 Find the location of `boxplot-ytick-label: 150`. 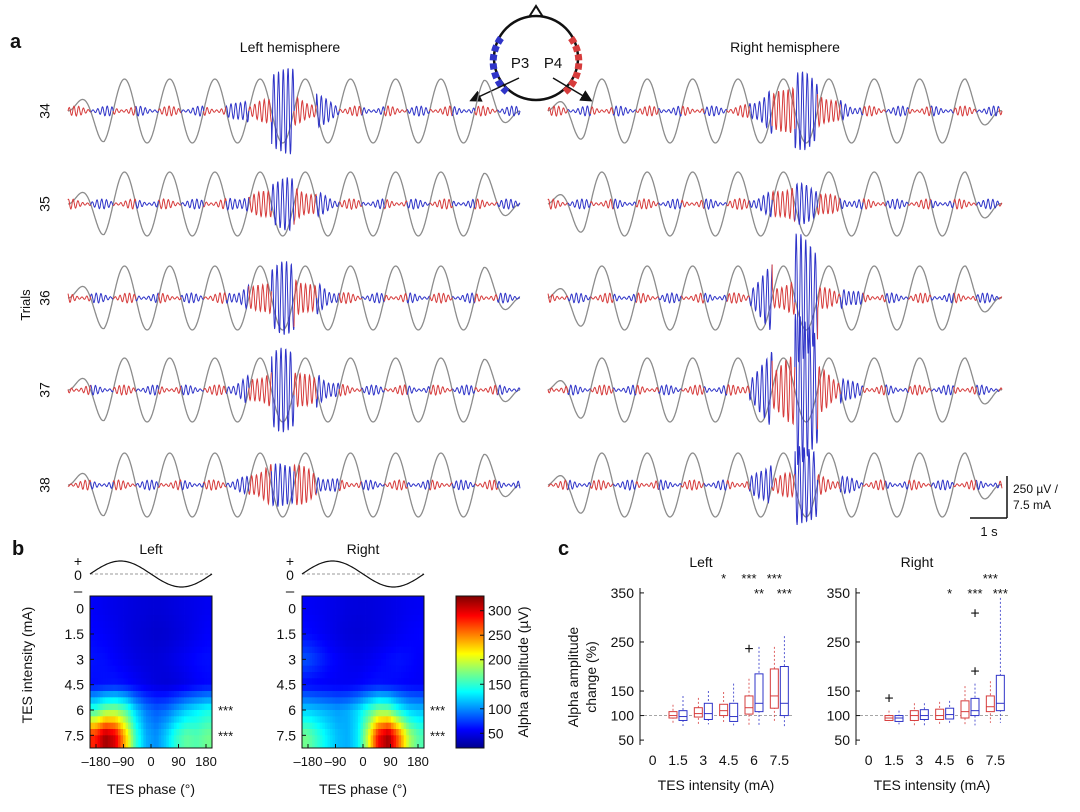

boxplot-ytick-label: 150 is located at coordinates (623, 691).